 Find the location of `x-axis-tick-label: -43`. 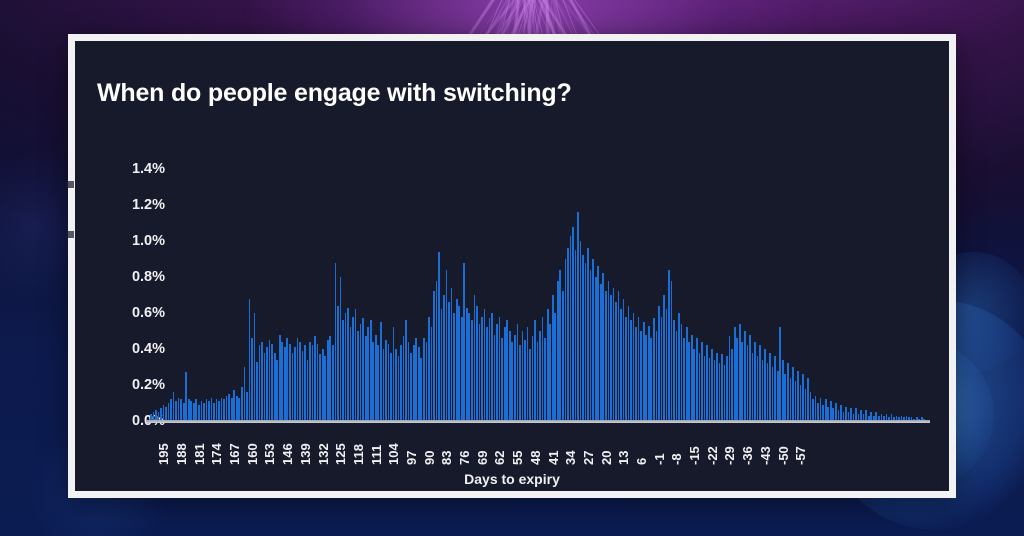

x-axis-tick-label: -43 is located at coordinates (765, 455).